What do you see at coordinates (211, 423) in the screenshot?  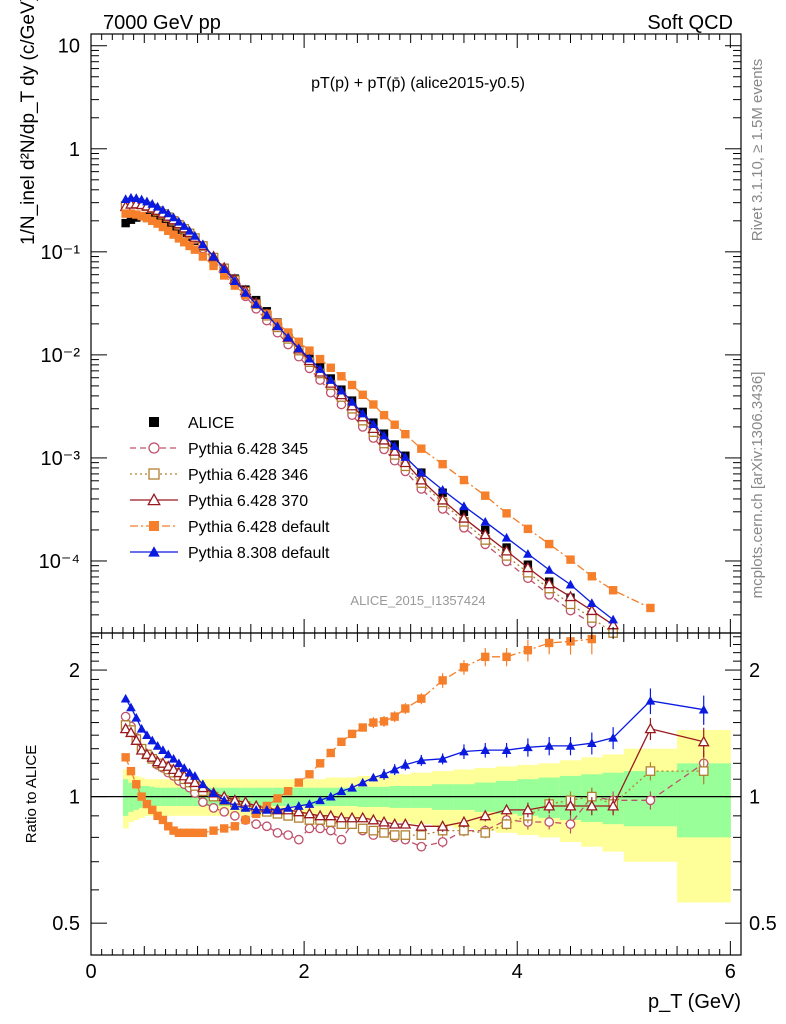 I see `legend-label: ALICE` at bounding box center [211, 423].